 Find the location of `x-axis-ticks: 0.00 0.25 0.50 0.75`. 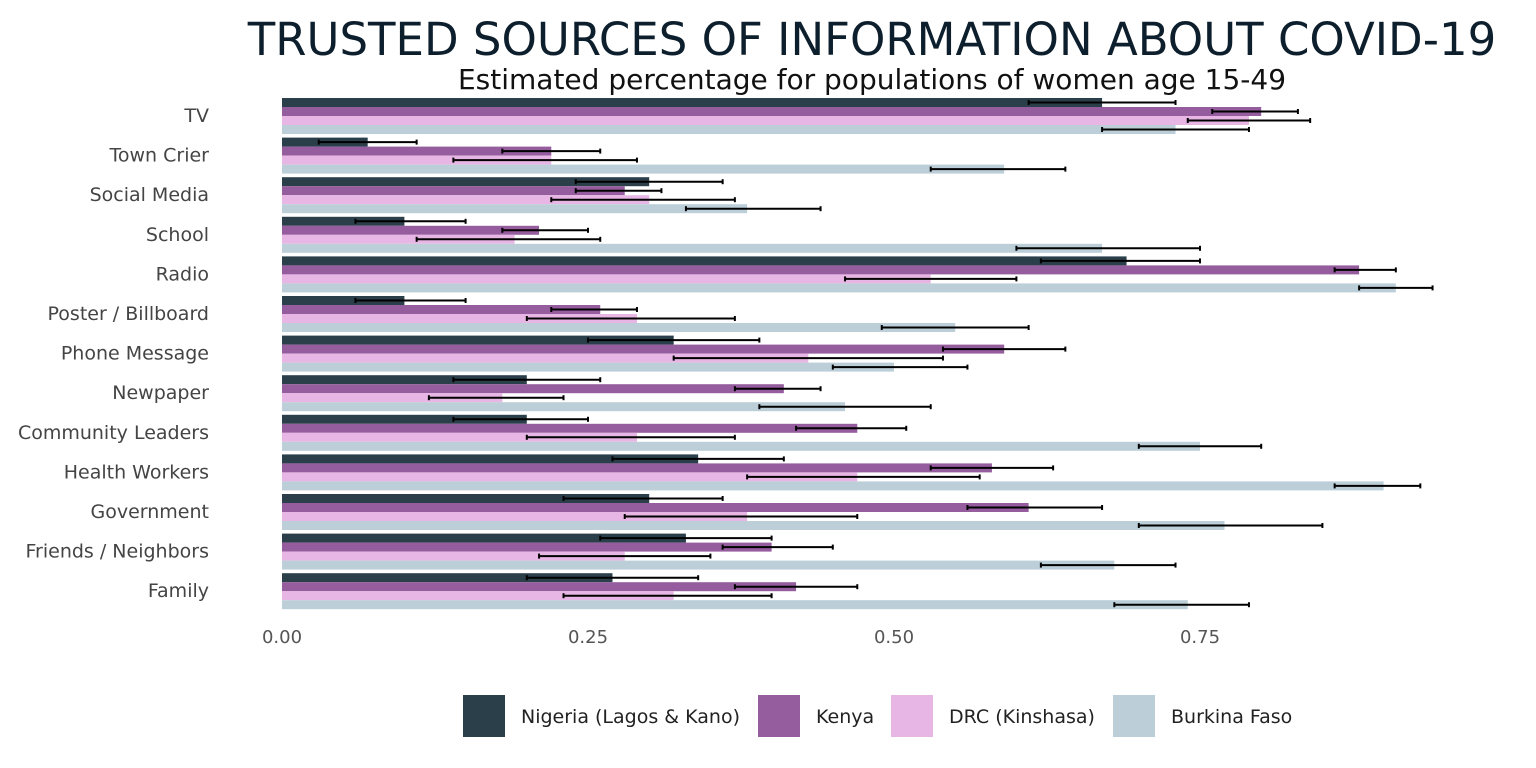

x-axis-ticks: 0.00 0.25 0.50 0.75 is located at coordinates (741, 637).